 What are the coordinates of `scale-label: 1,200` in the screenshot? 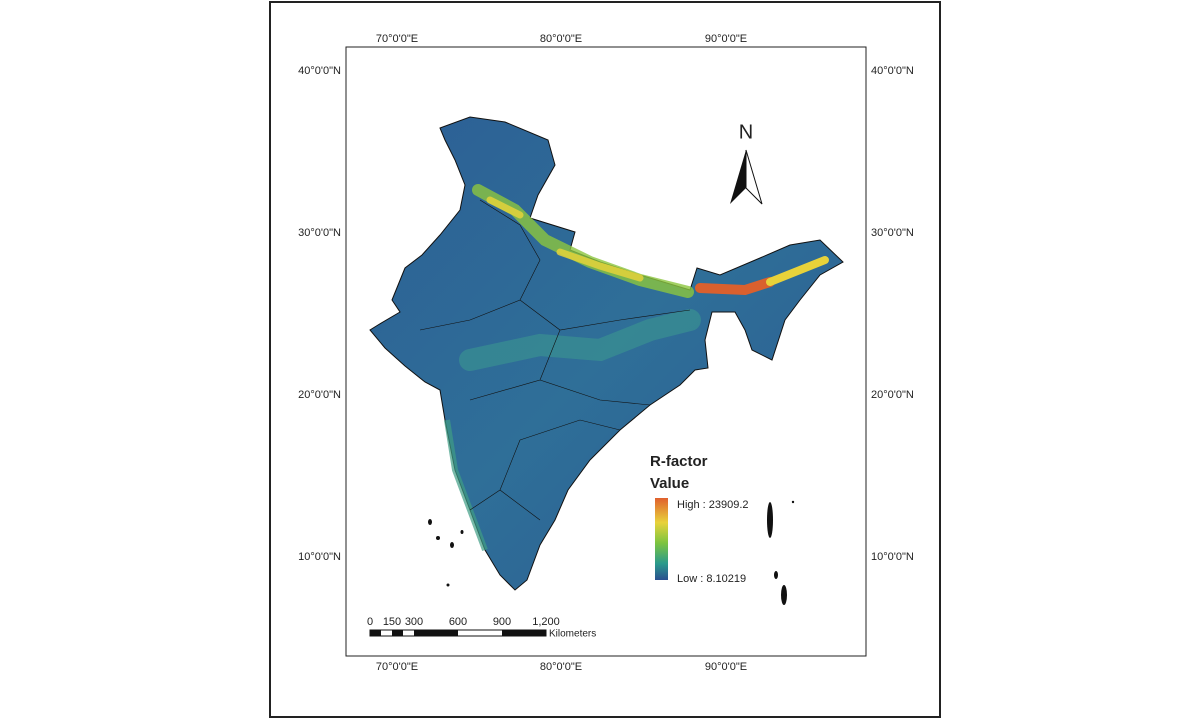 It's located at (546, 622).